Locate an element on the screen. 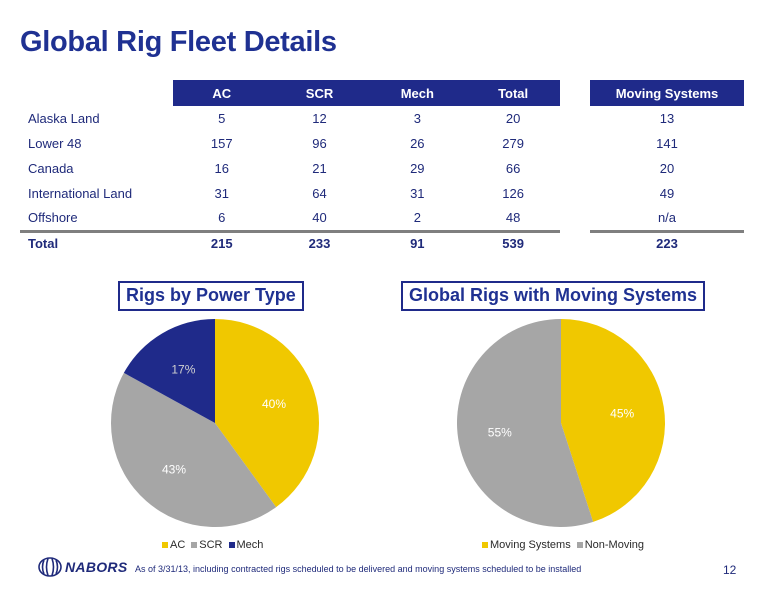  moving-systems-pie-chart: 45% 55% is located at coordinates (561, 423).